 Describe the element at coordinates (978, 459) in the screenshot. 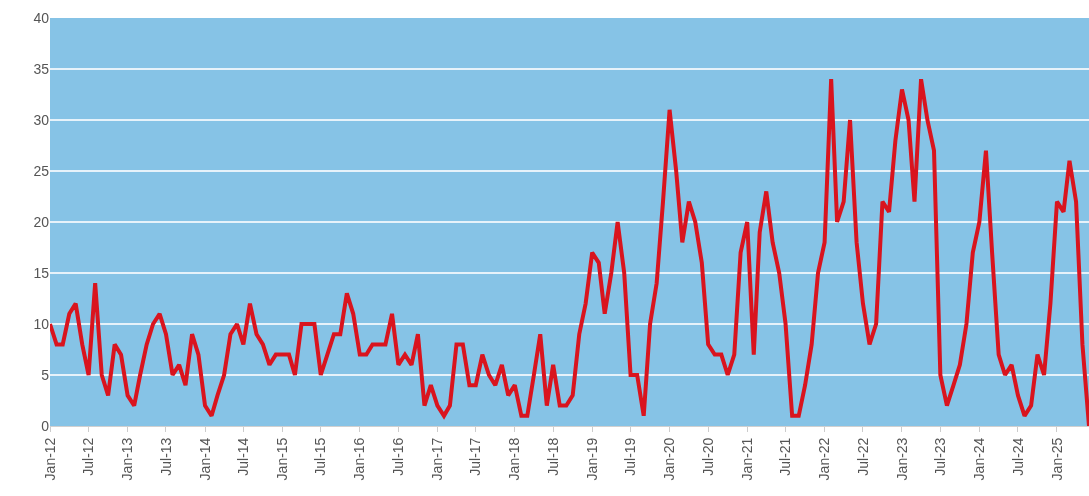

I see `x-tick-label: Jan-24` at that location.